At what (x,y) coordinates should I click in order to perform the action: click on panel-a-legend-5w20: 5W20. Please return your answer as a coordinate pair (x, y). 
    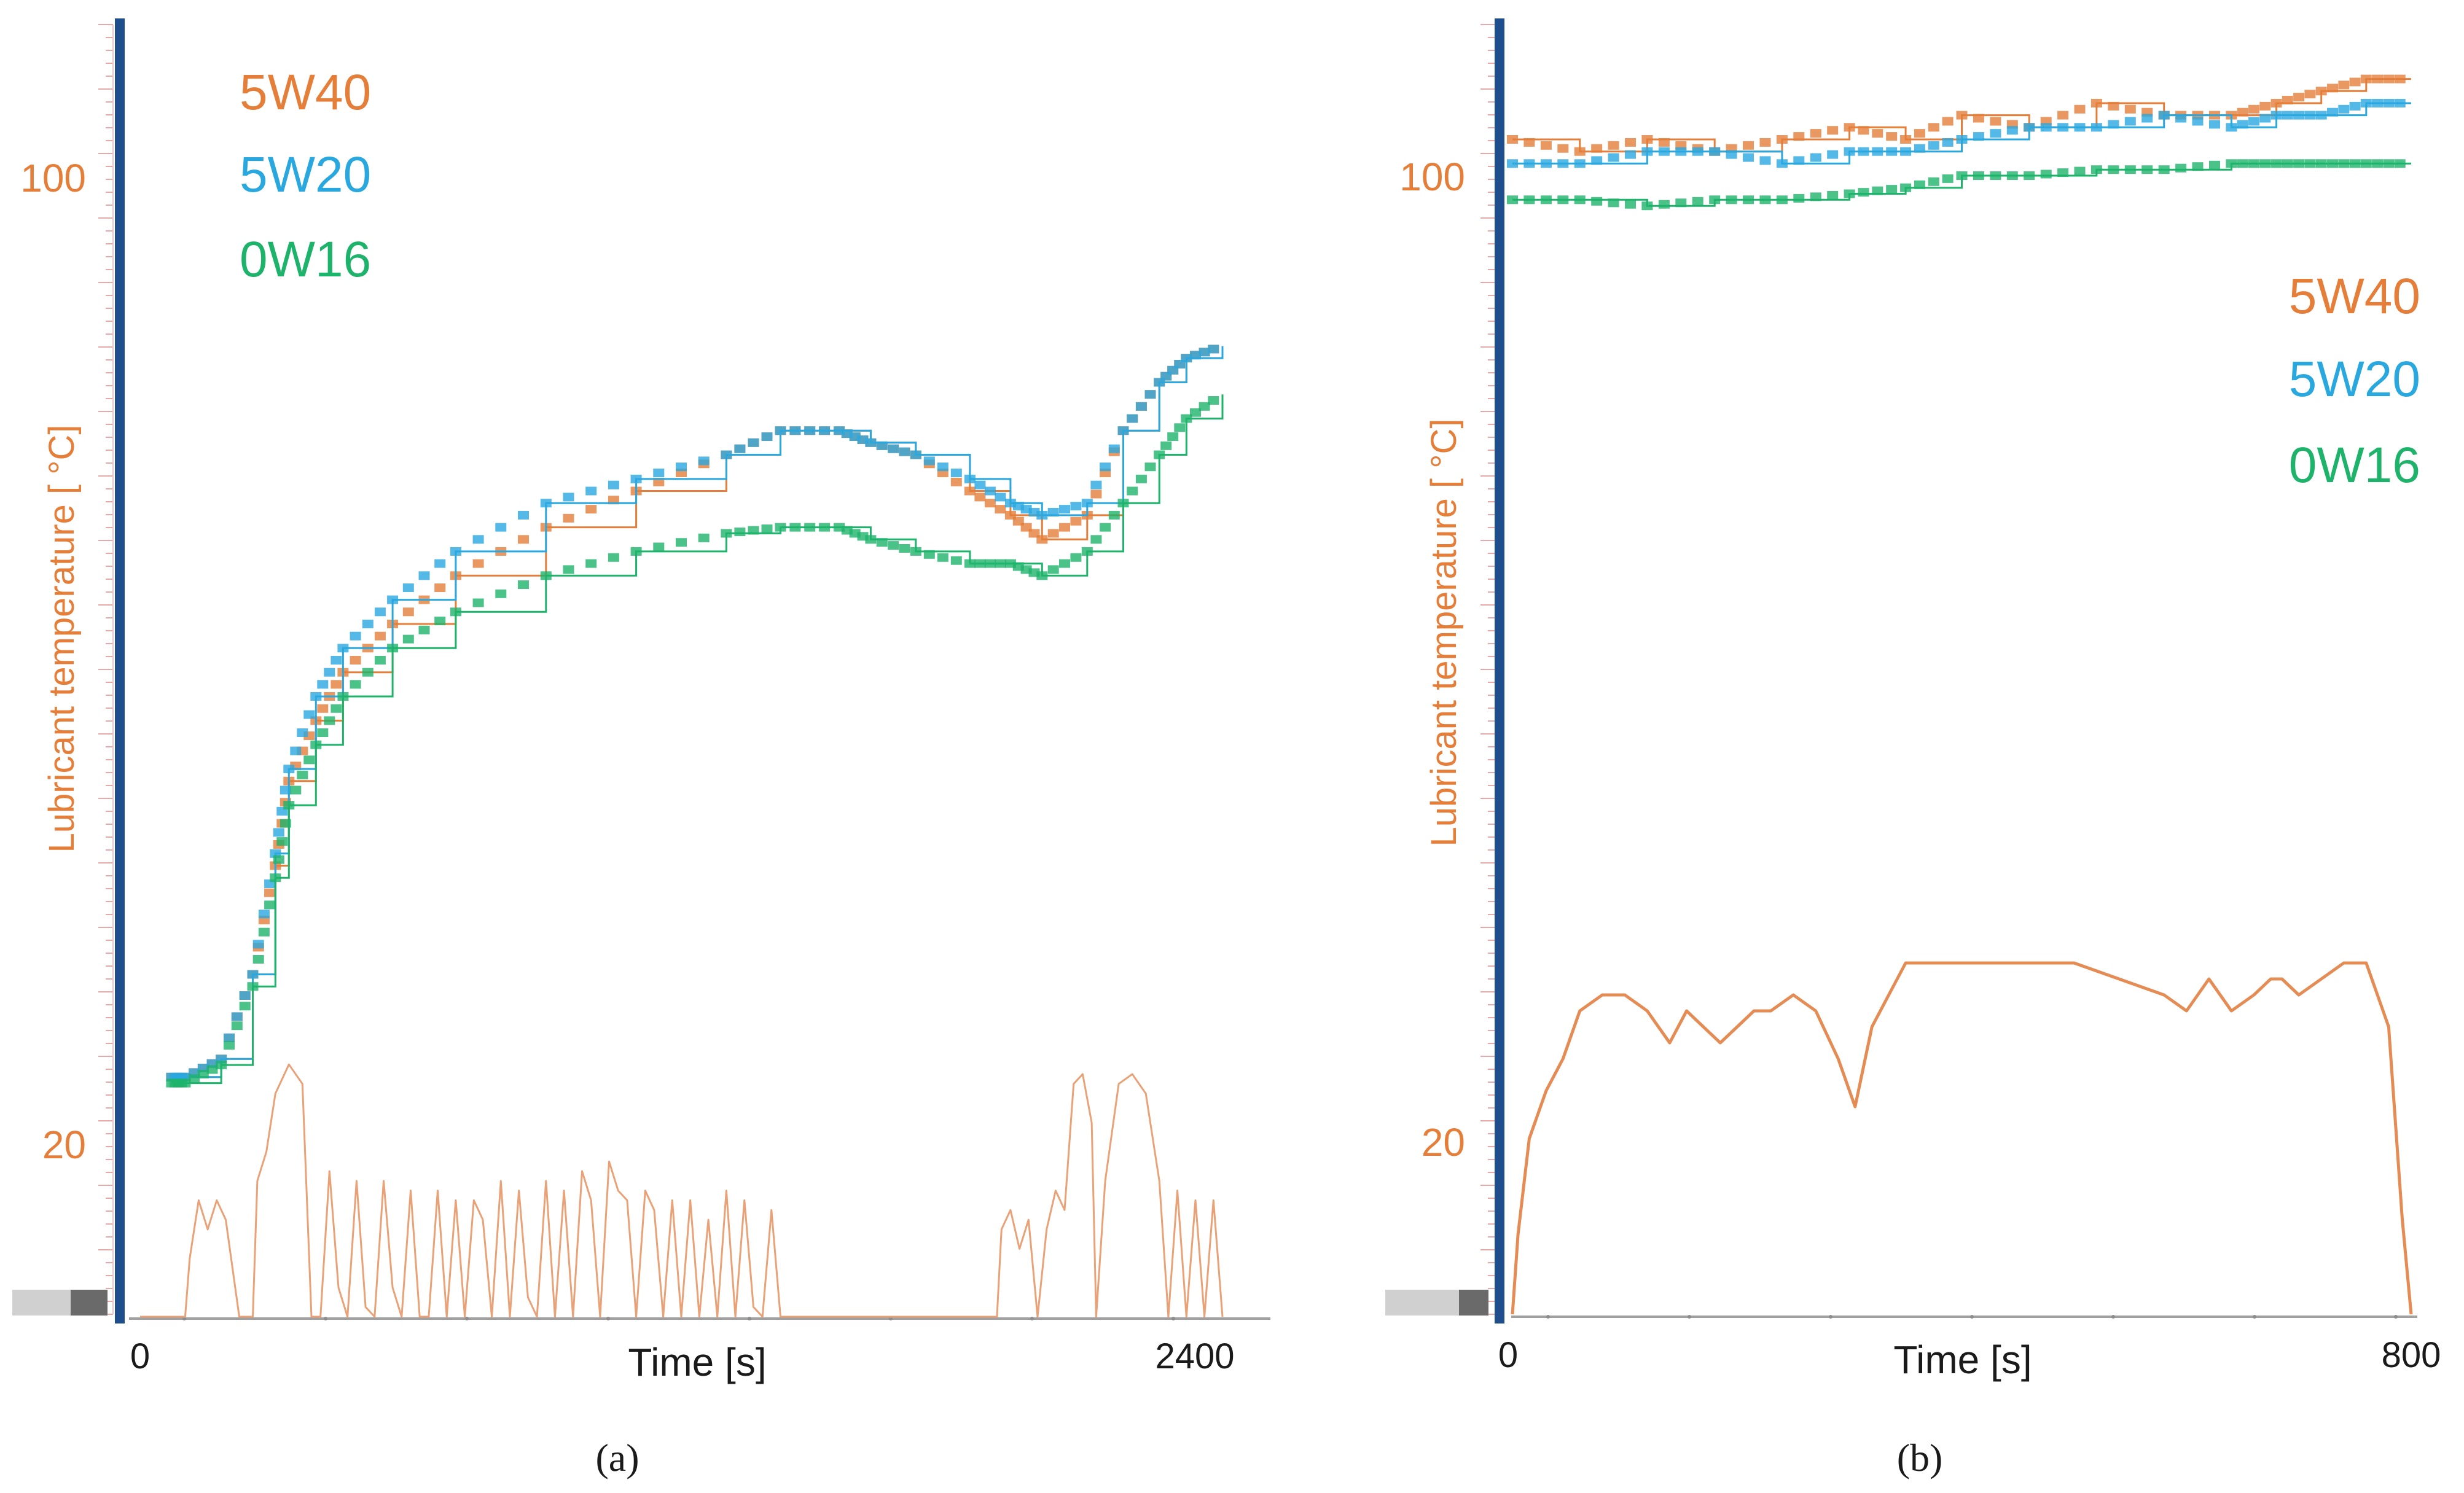
    Looking at the image, I should click on (305, 175).